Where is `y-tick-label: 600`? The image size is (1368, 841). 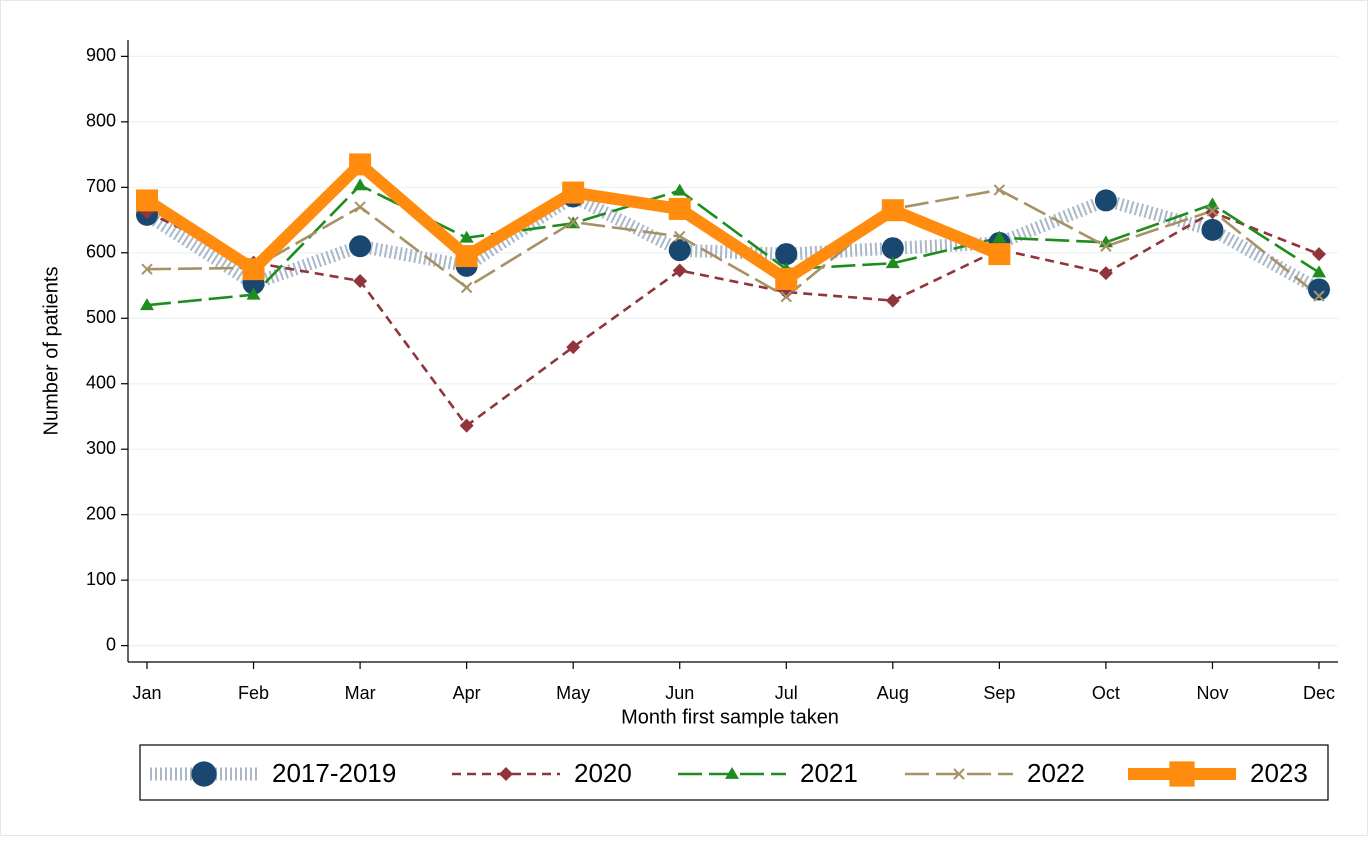 y-tick-label: 600 is located at coordinates (101, 252).